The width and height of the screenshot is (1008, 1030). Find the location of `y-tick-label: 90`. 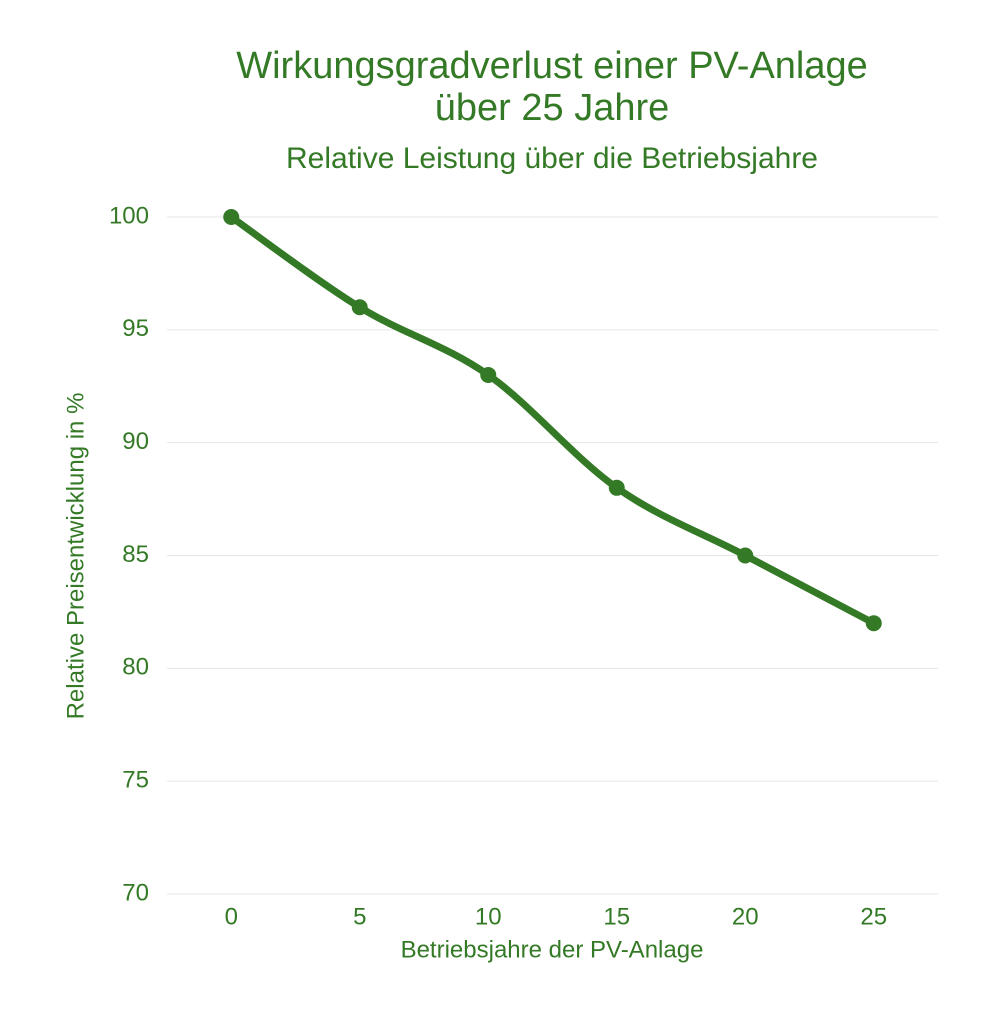

y-tick-label: 90 is located at coordinates (135, 441).